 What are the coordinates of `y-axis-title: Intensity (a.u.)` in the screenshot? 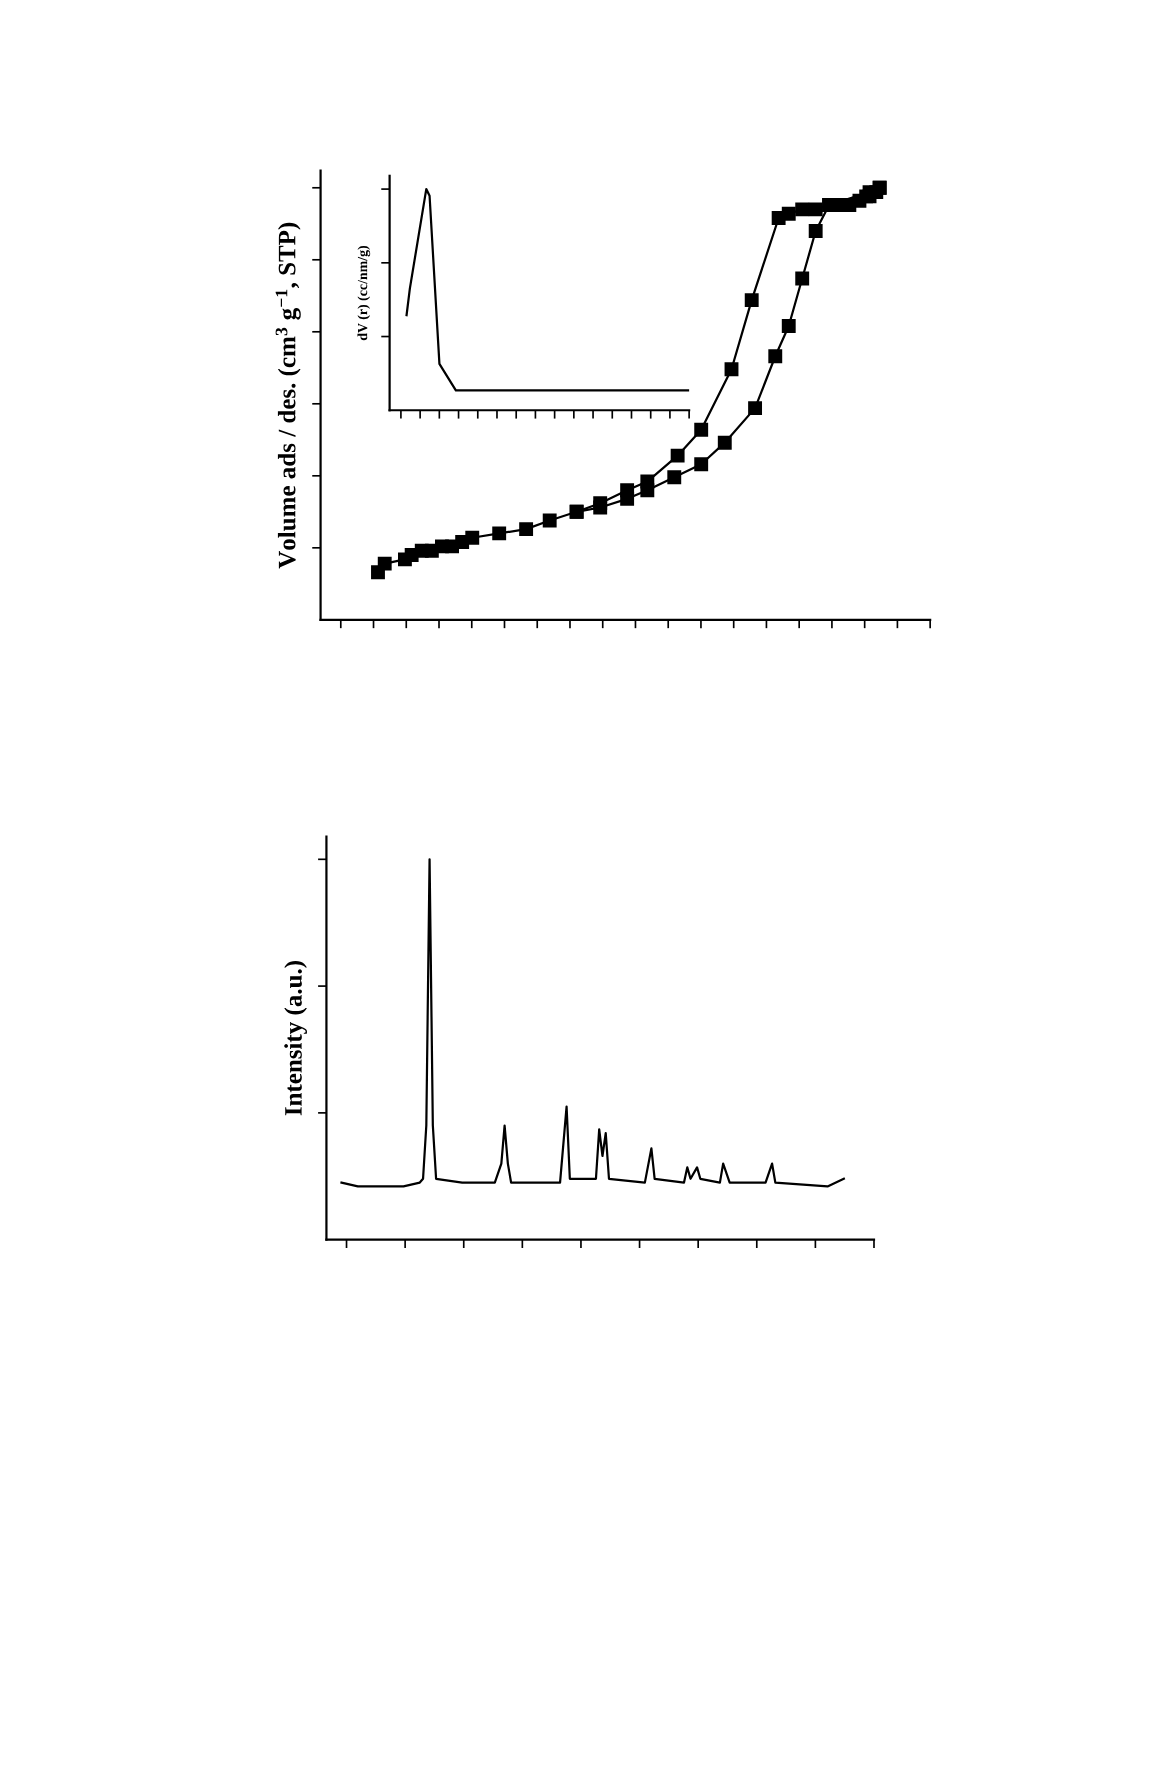 It's located at (295, 1038).